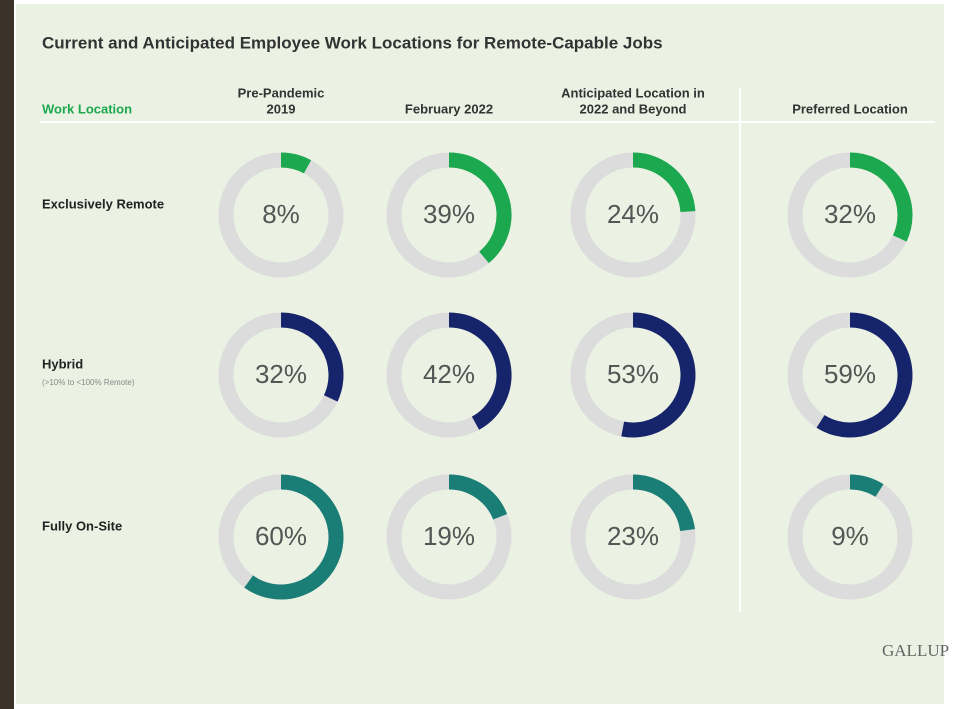 This screenshot has width=964, height=709. Describe the element at coordinates (633, 374) in the screenshot. I see `value-label: 53%` at that location.